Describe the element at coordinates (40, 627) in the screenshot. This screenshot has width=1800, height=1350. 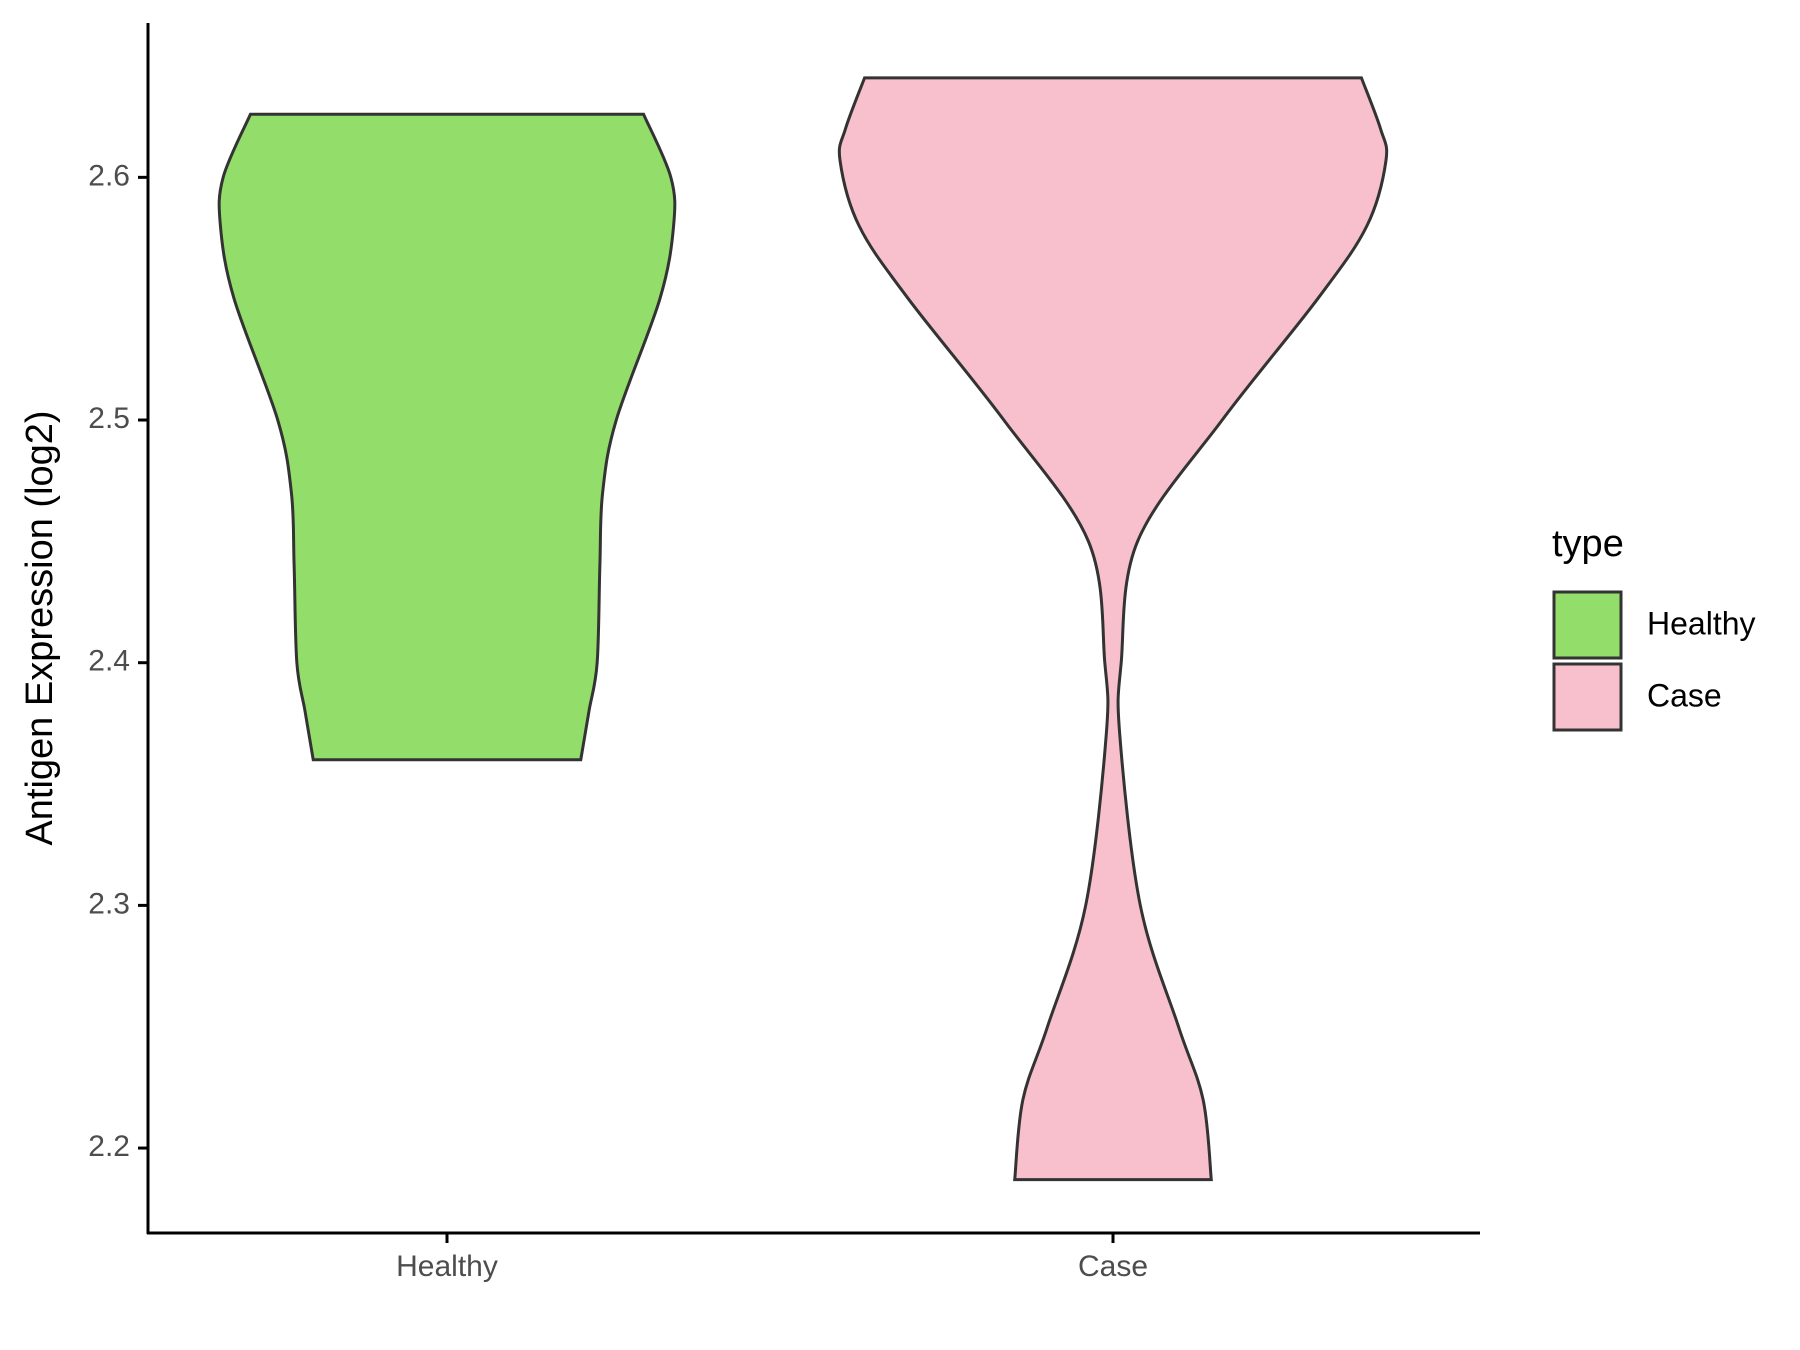
I see `y-axis-title: Antigen Expression (log2)` at that location.